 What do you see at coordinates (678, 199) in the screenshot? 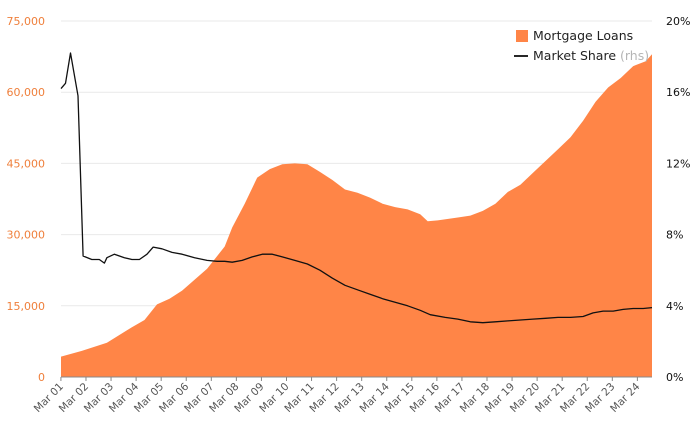
I see `right-axis-ticks: 0% 4% 8% 12% 16% 20%` at bounding box center [678, 199].